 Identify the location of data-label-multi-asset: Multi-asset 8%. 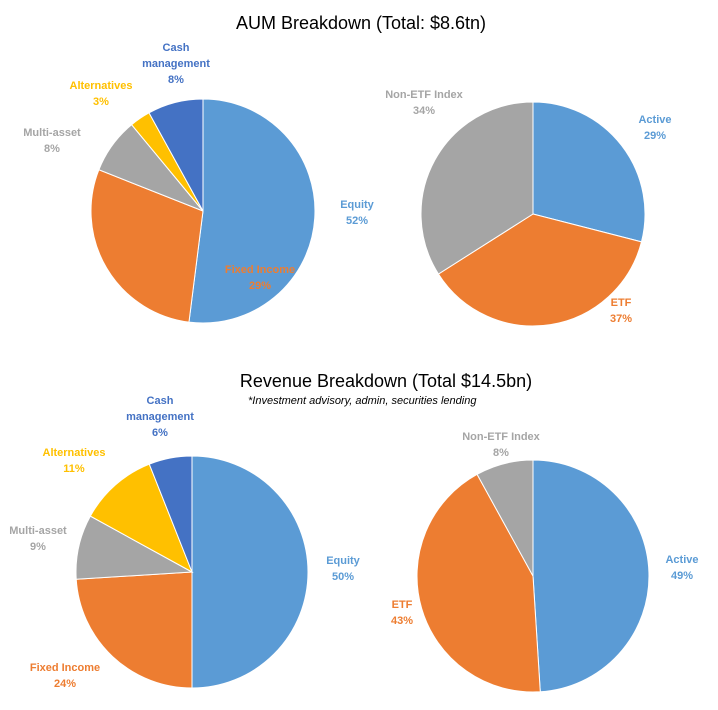
(52, 141).